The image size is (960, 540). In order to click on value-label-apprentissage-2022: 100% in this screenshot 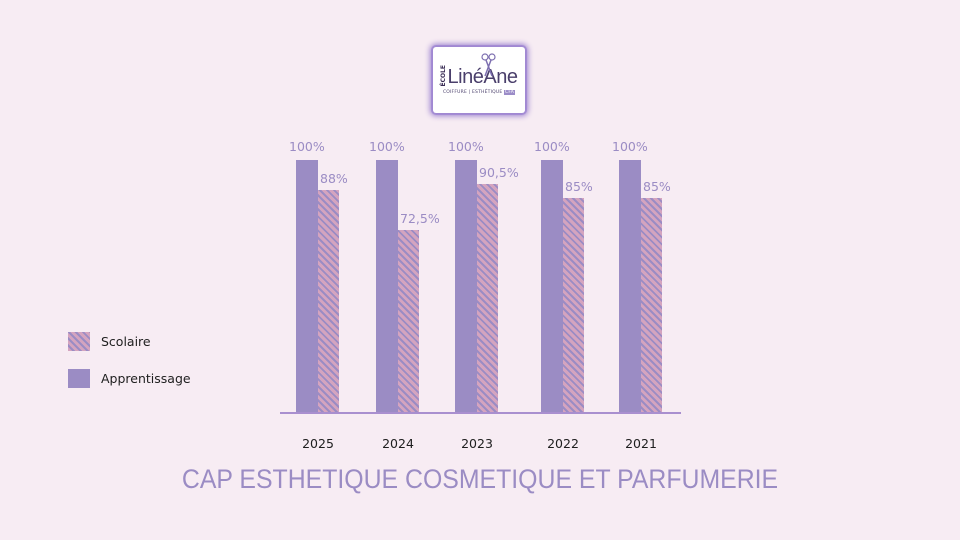, I will do `click(552, 146)`.